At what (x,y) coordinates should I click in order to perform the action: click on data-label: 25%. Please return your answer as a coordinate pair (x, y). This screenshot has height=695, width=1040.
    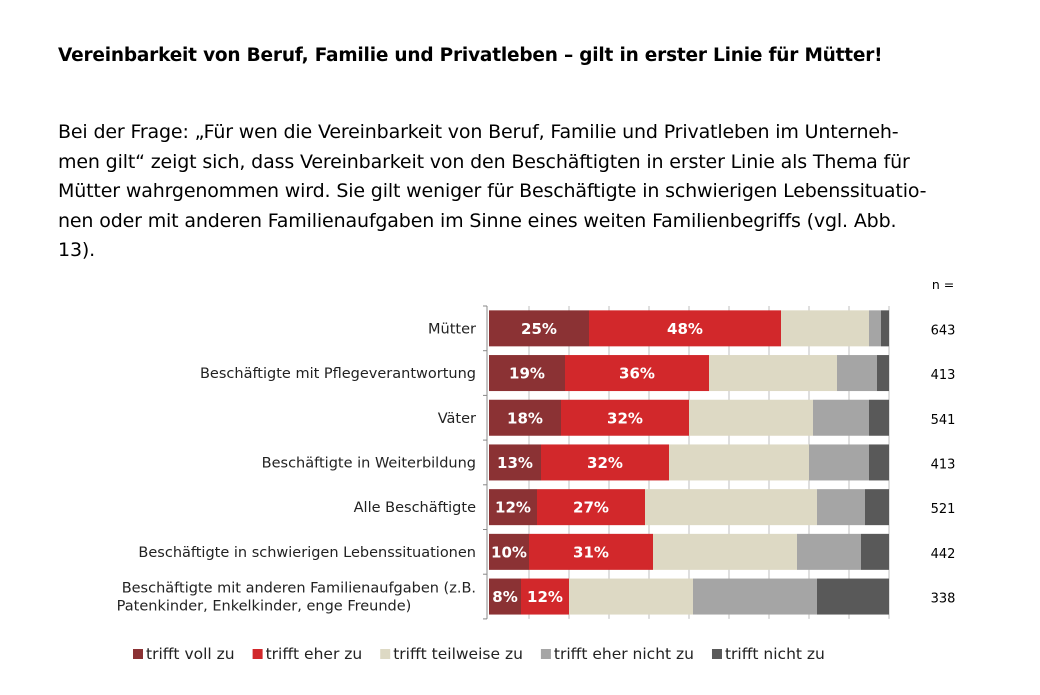
    Looking at the image, I should click on (539, 329).